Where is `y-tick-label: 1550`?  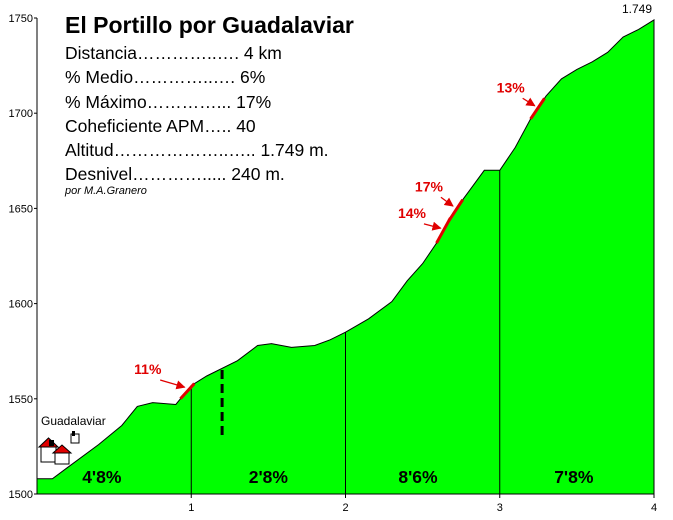 y-tick-label: 1550 is located at coordinates (21, 400).